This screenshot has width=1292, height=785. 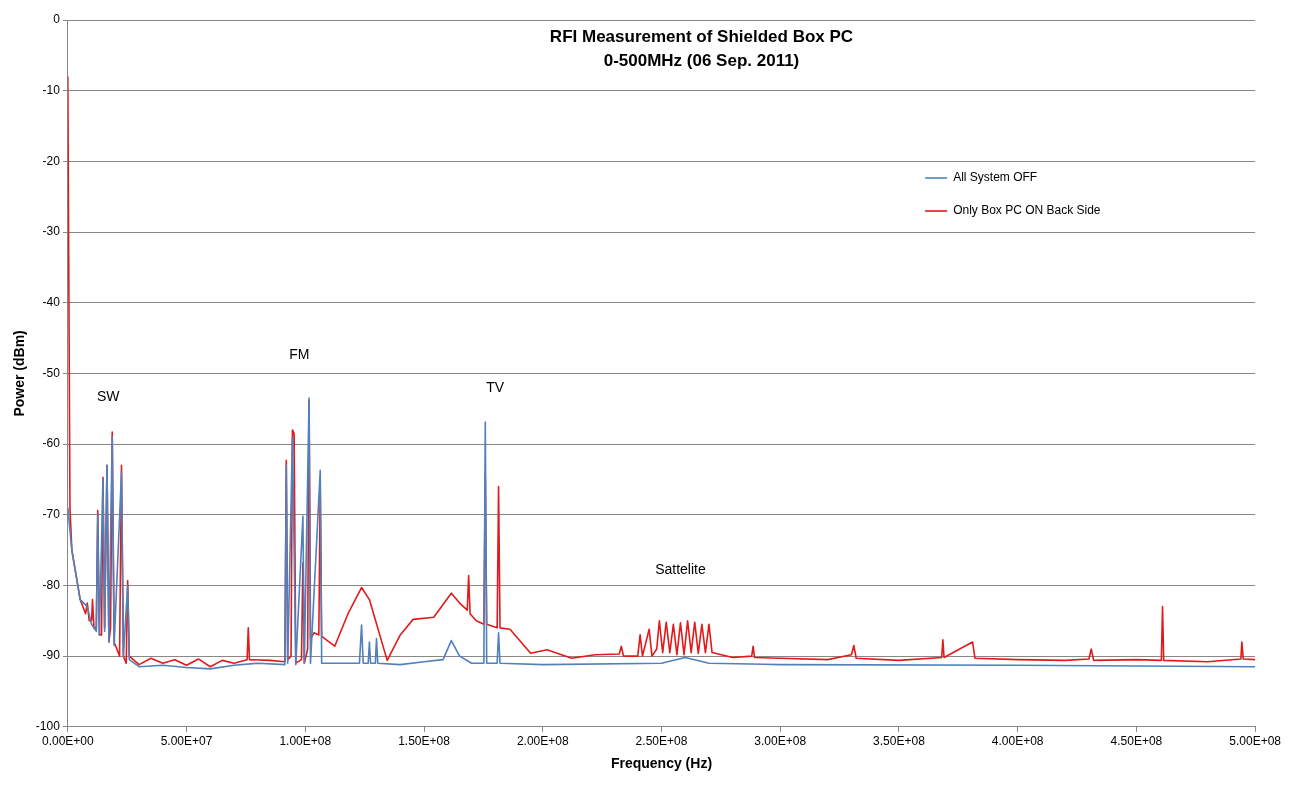 What do you see at coordinates (701, 36) in the screenshot?
I see `chart-title: RFI Measurement of Shielded Box PC` at bounding box center [701, 36].